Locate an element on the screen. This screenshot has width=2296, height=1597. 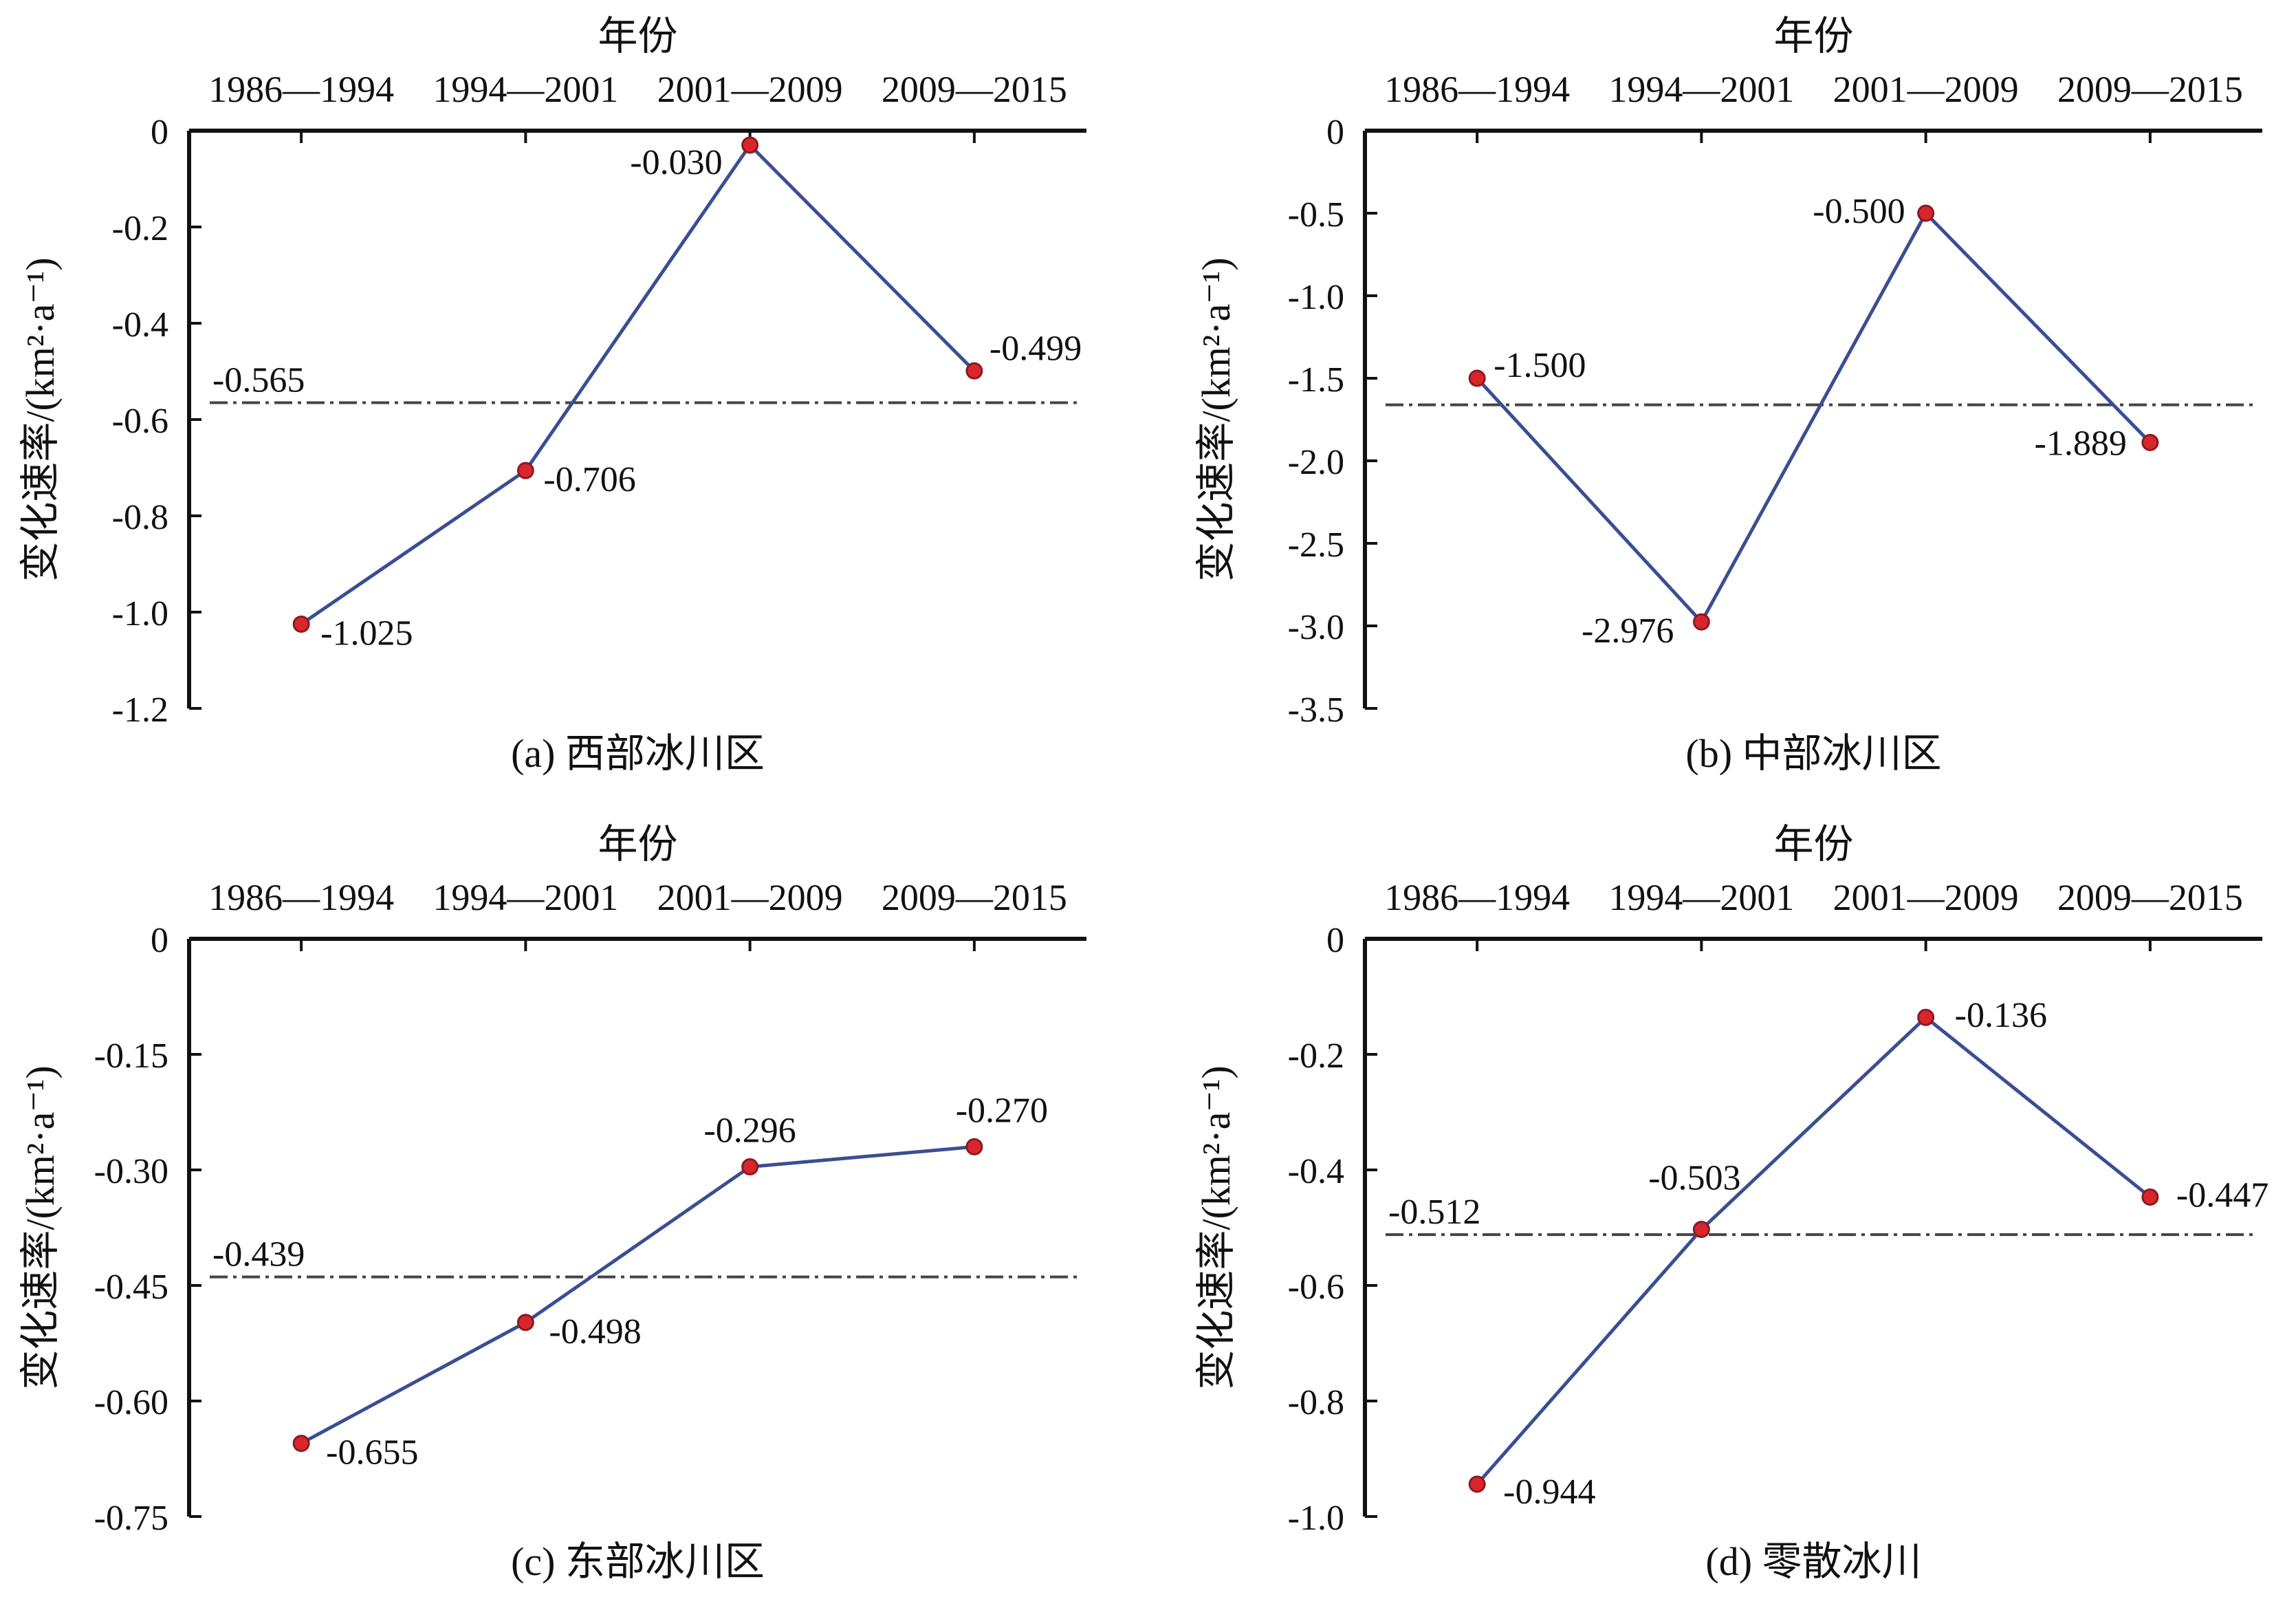
y-tick-label: -0.45 is located at coordinates (131, 1287).